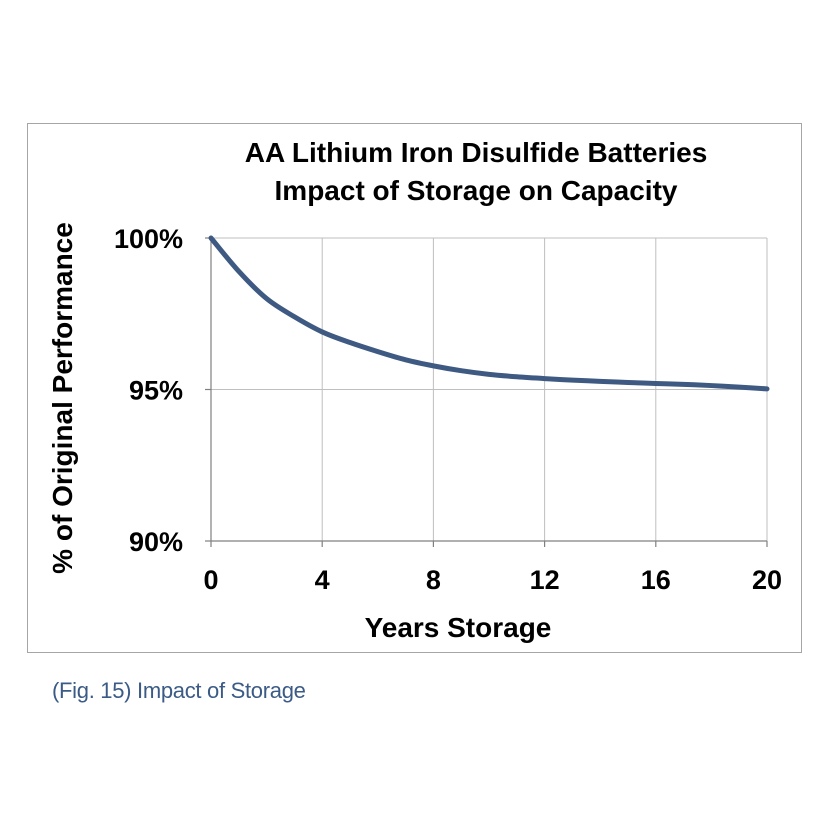 This screenshot has height=830, width=830. Describe the element at coordinates (433, 580) in the screenshot. I see `x-tick-label: 8` at that location.